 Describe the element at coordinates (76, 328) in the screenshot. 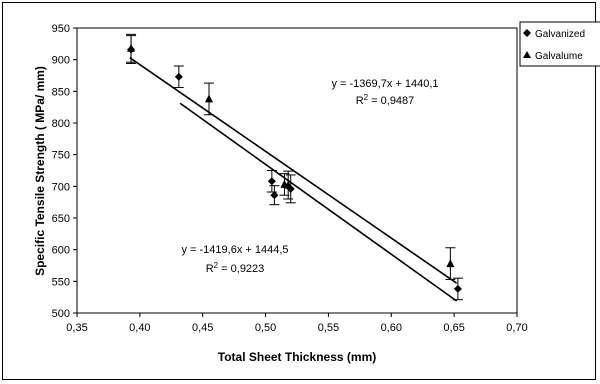

I see `x-tick-label: 0,35` at that location.